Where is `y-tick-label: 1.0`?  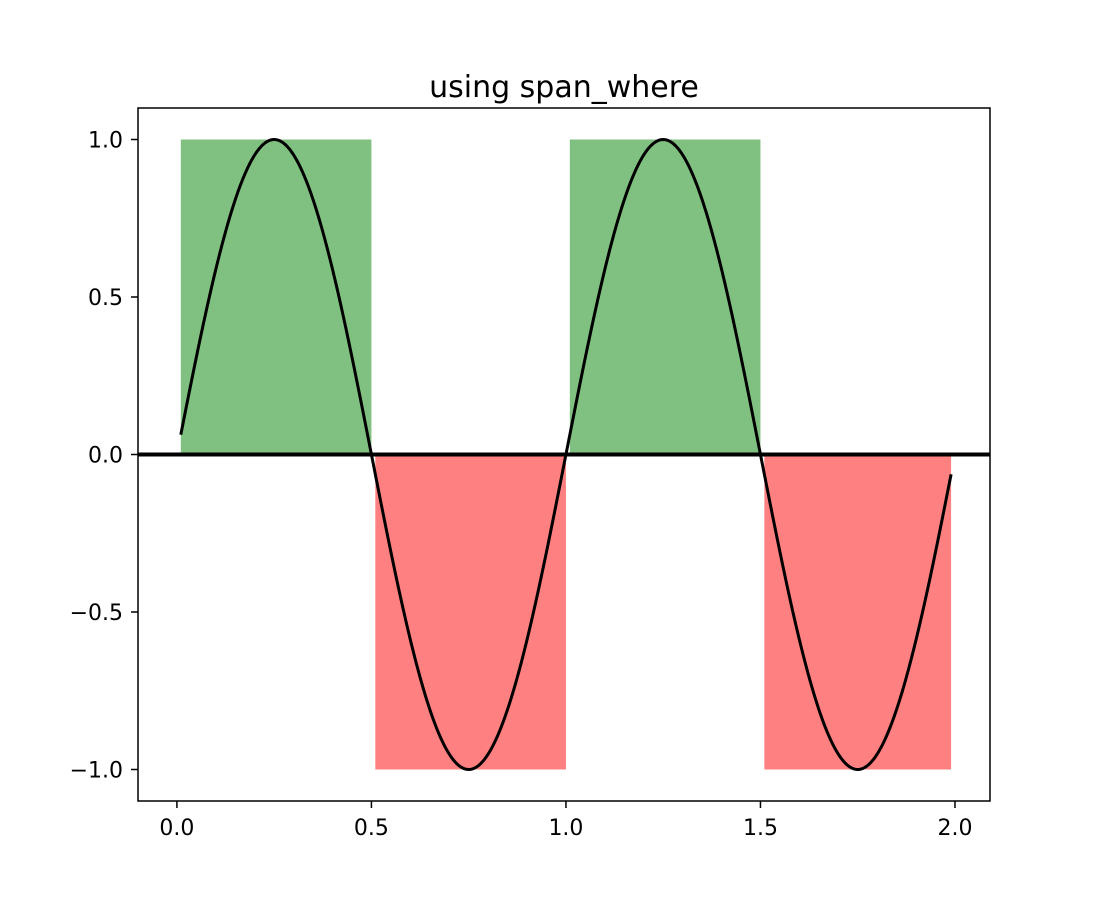
y-tick-label: 1.0 is located at coordinates (105, 141).